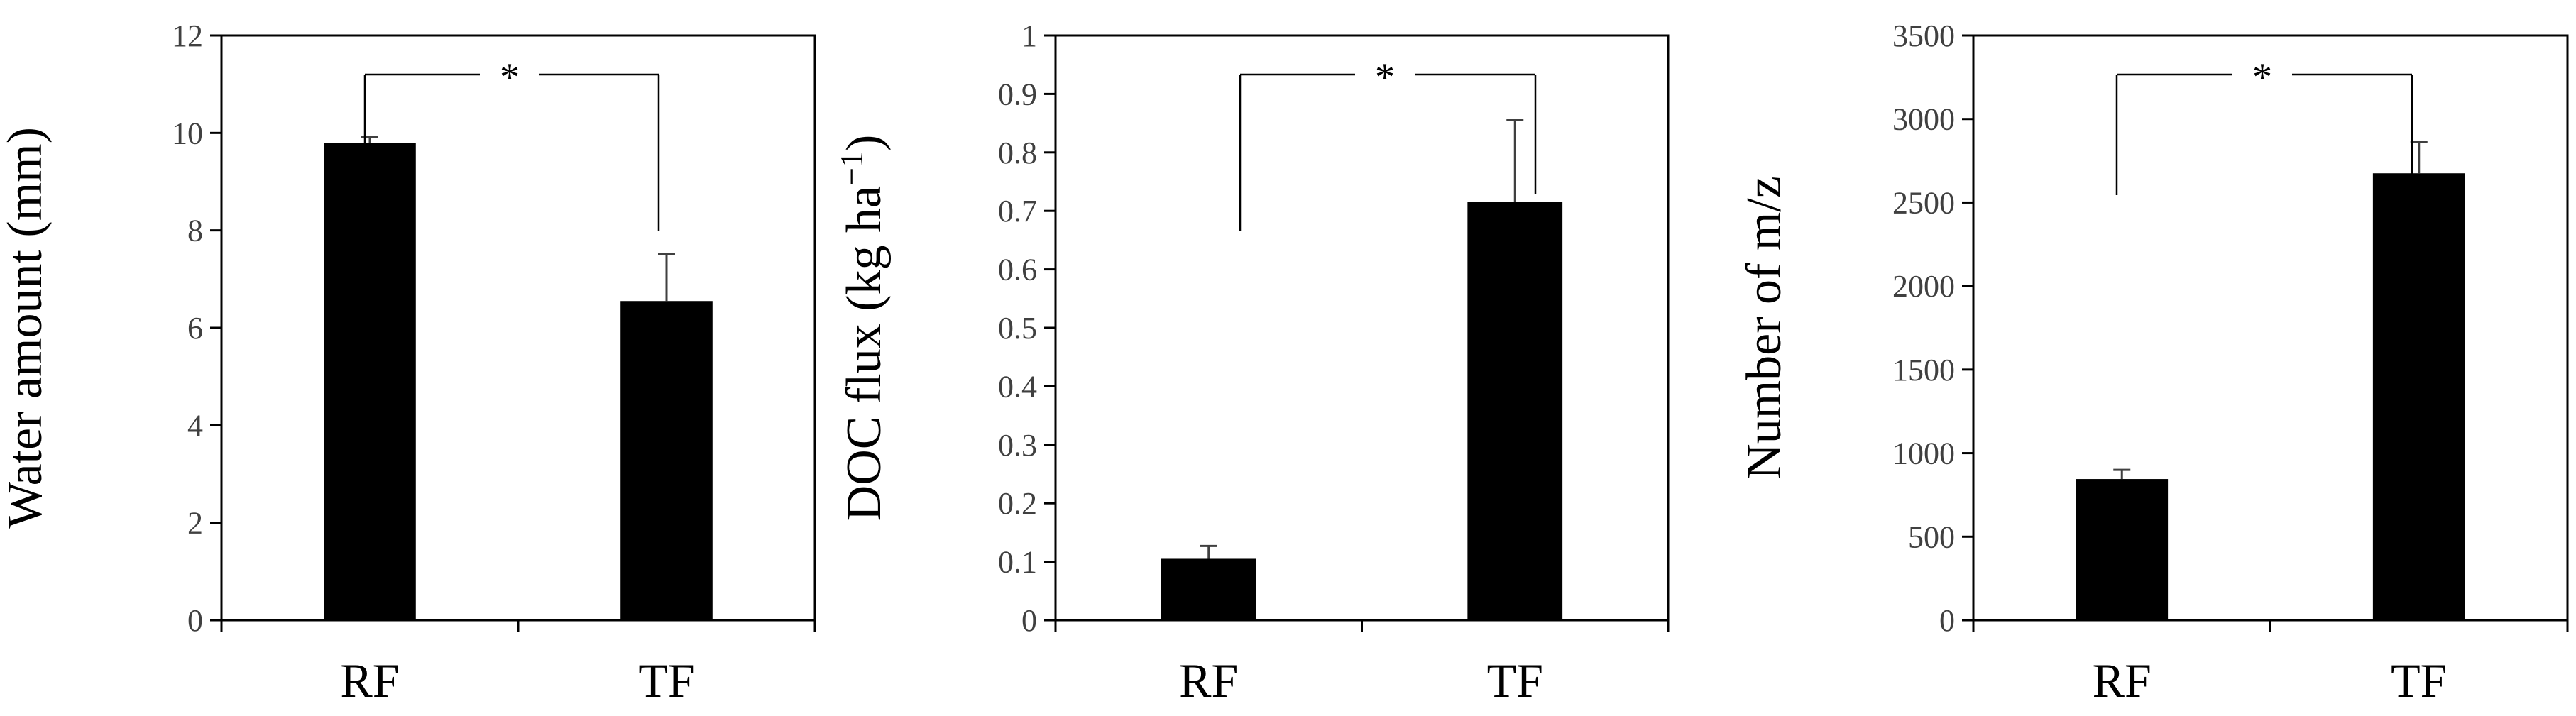  I want to click on y-tick-label: 0.5, so click(1018, 328).